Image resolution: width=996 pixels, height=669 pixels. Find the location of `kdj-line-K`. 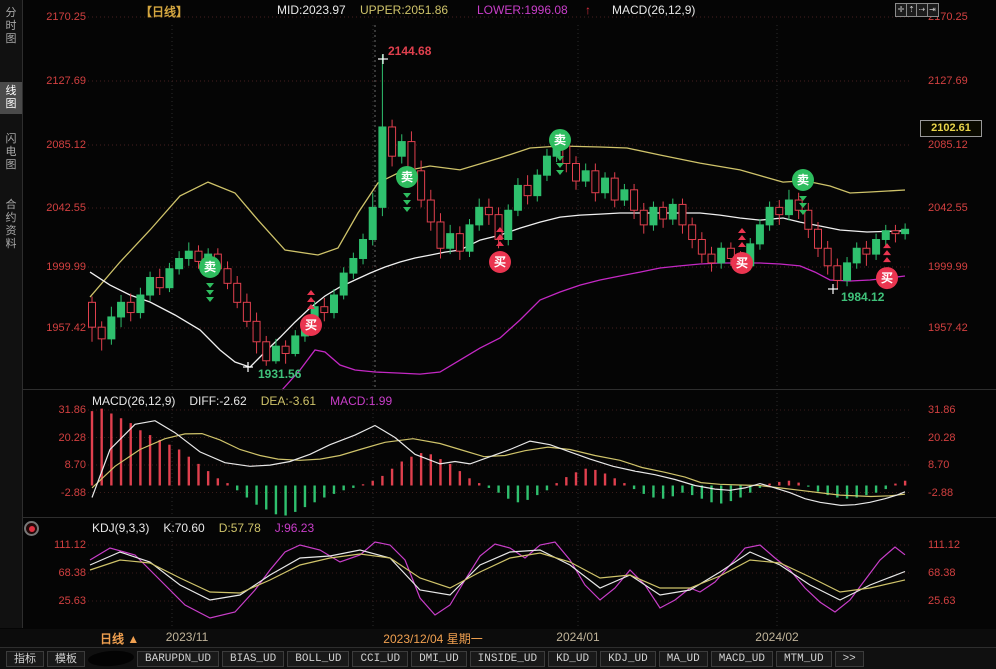

kdj-line-K is located at coordinates (497, 575).